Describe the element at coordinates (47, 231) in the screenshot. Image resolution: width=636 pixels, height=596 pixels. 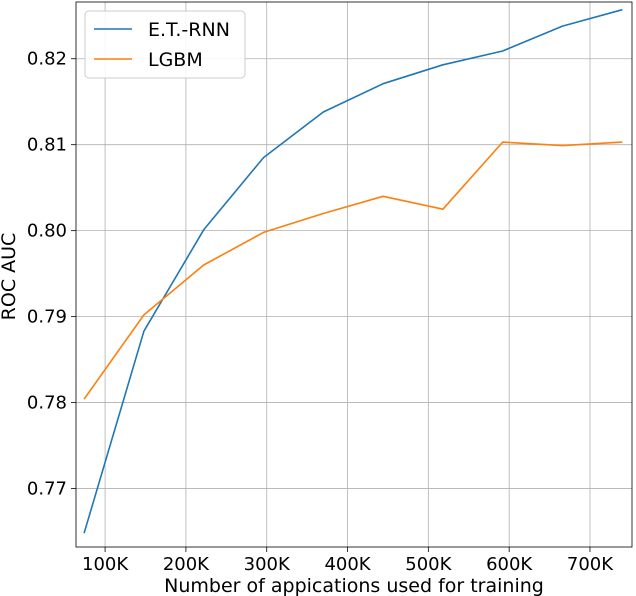
I see `y-tick-label: 0.80` at that location.